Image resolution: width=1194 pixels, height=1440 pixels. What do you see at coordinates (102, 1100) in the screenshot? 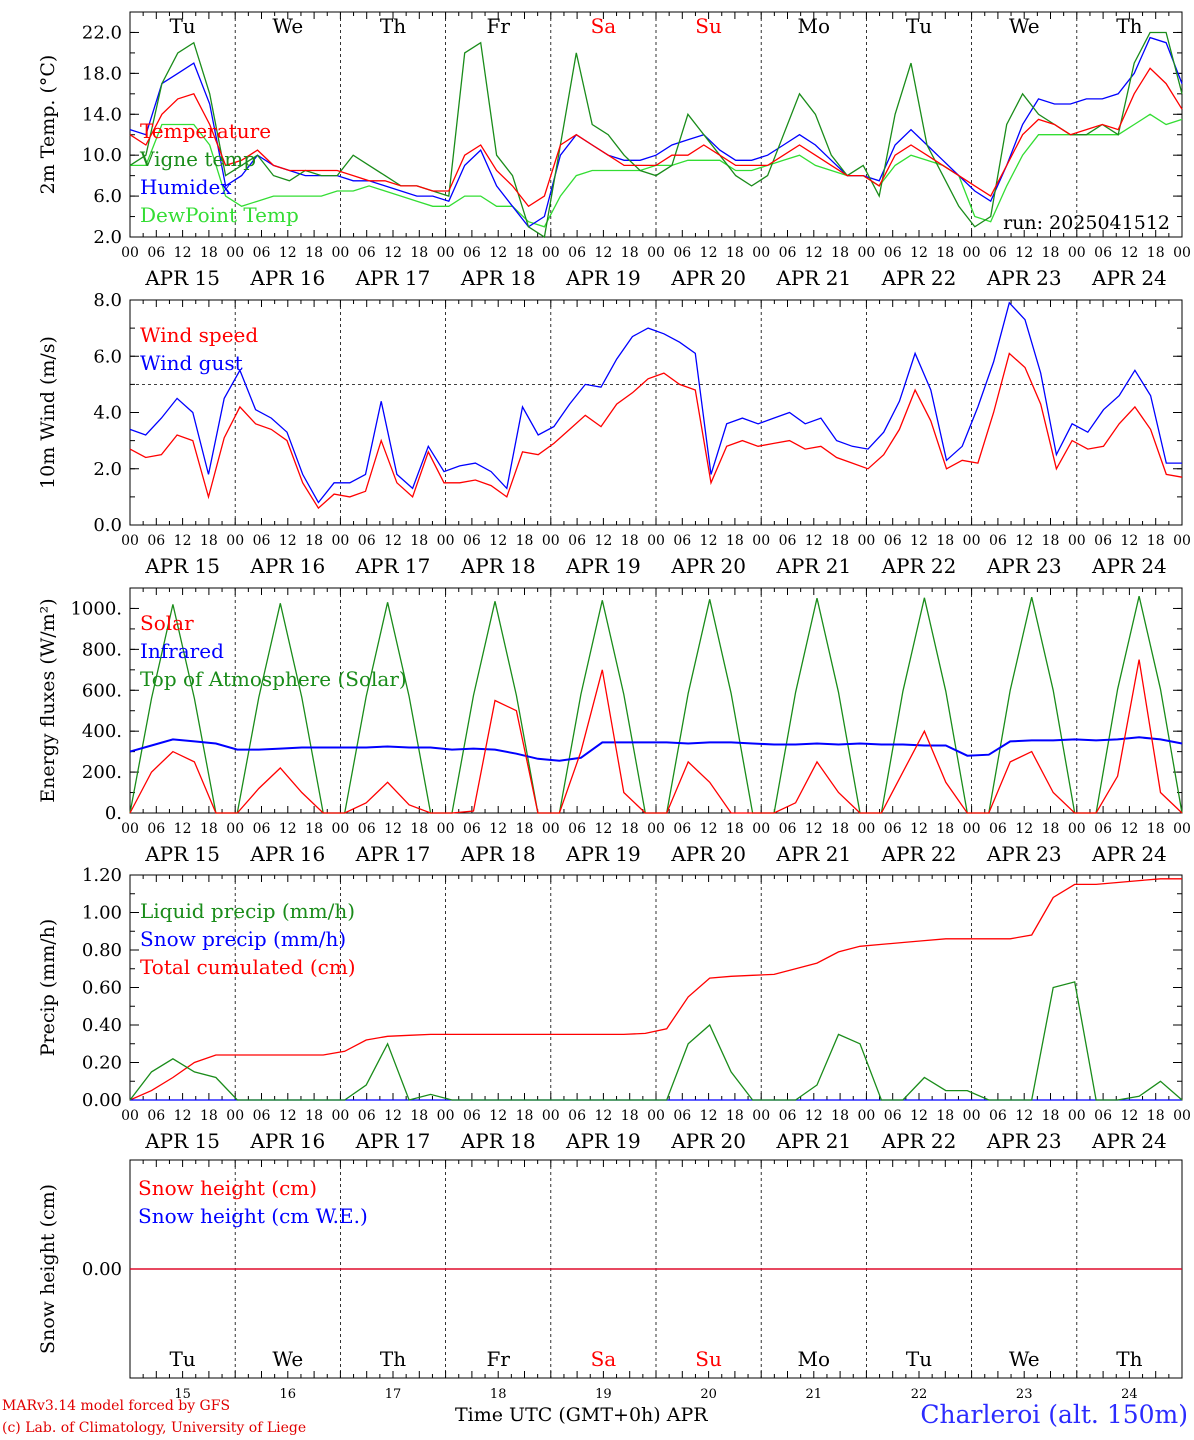
I see `y-tick-label: 0.00` at bounding box center [102, 1100].